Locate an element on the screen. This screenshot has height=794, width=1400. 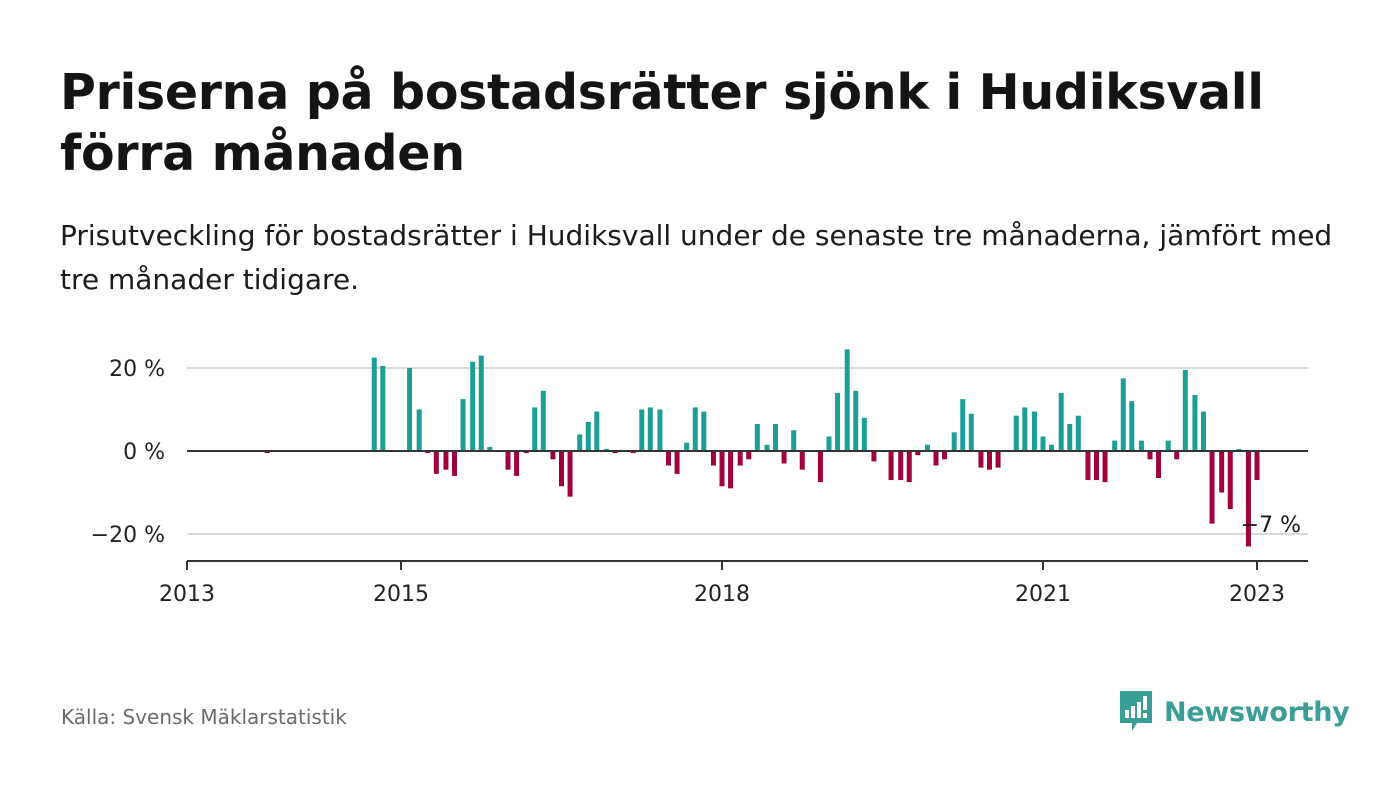
newsworthy-logo: Newsworthy is located at coordinates (1234, 712).